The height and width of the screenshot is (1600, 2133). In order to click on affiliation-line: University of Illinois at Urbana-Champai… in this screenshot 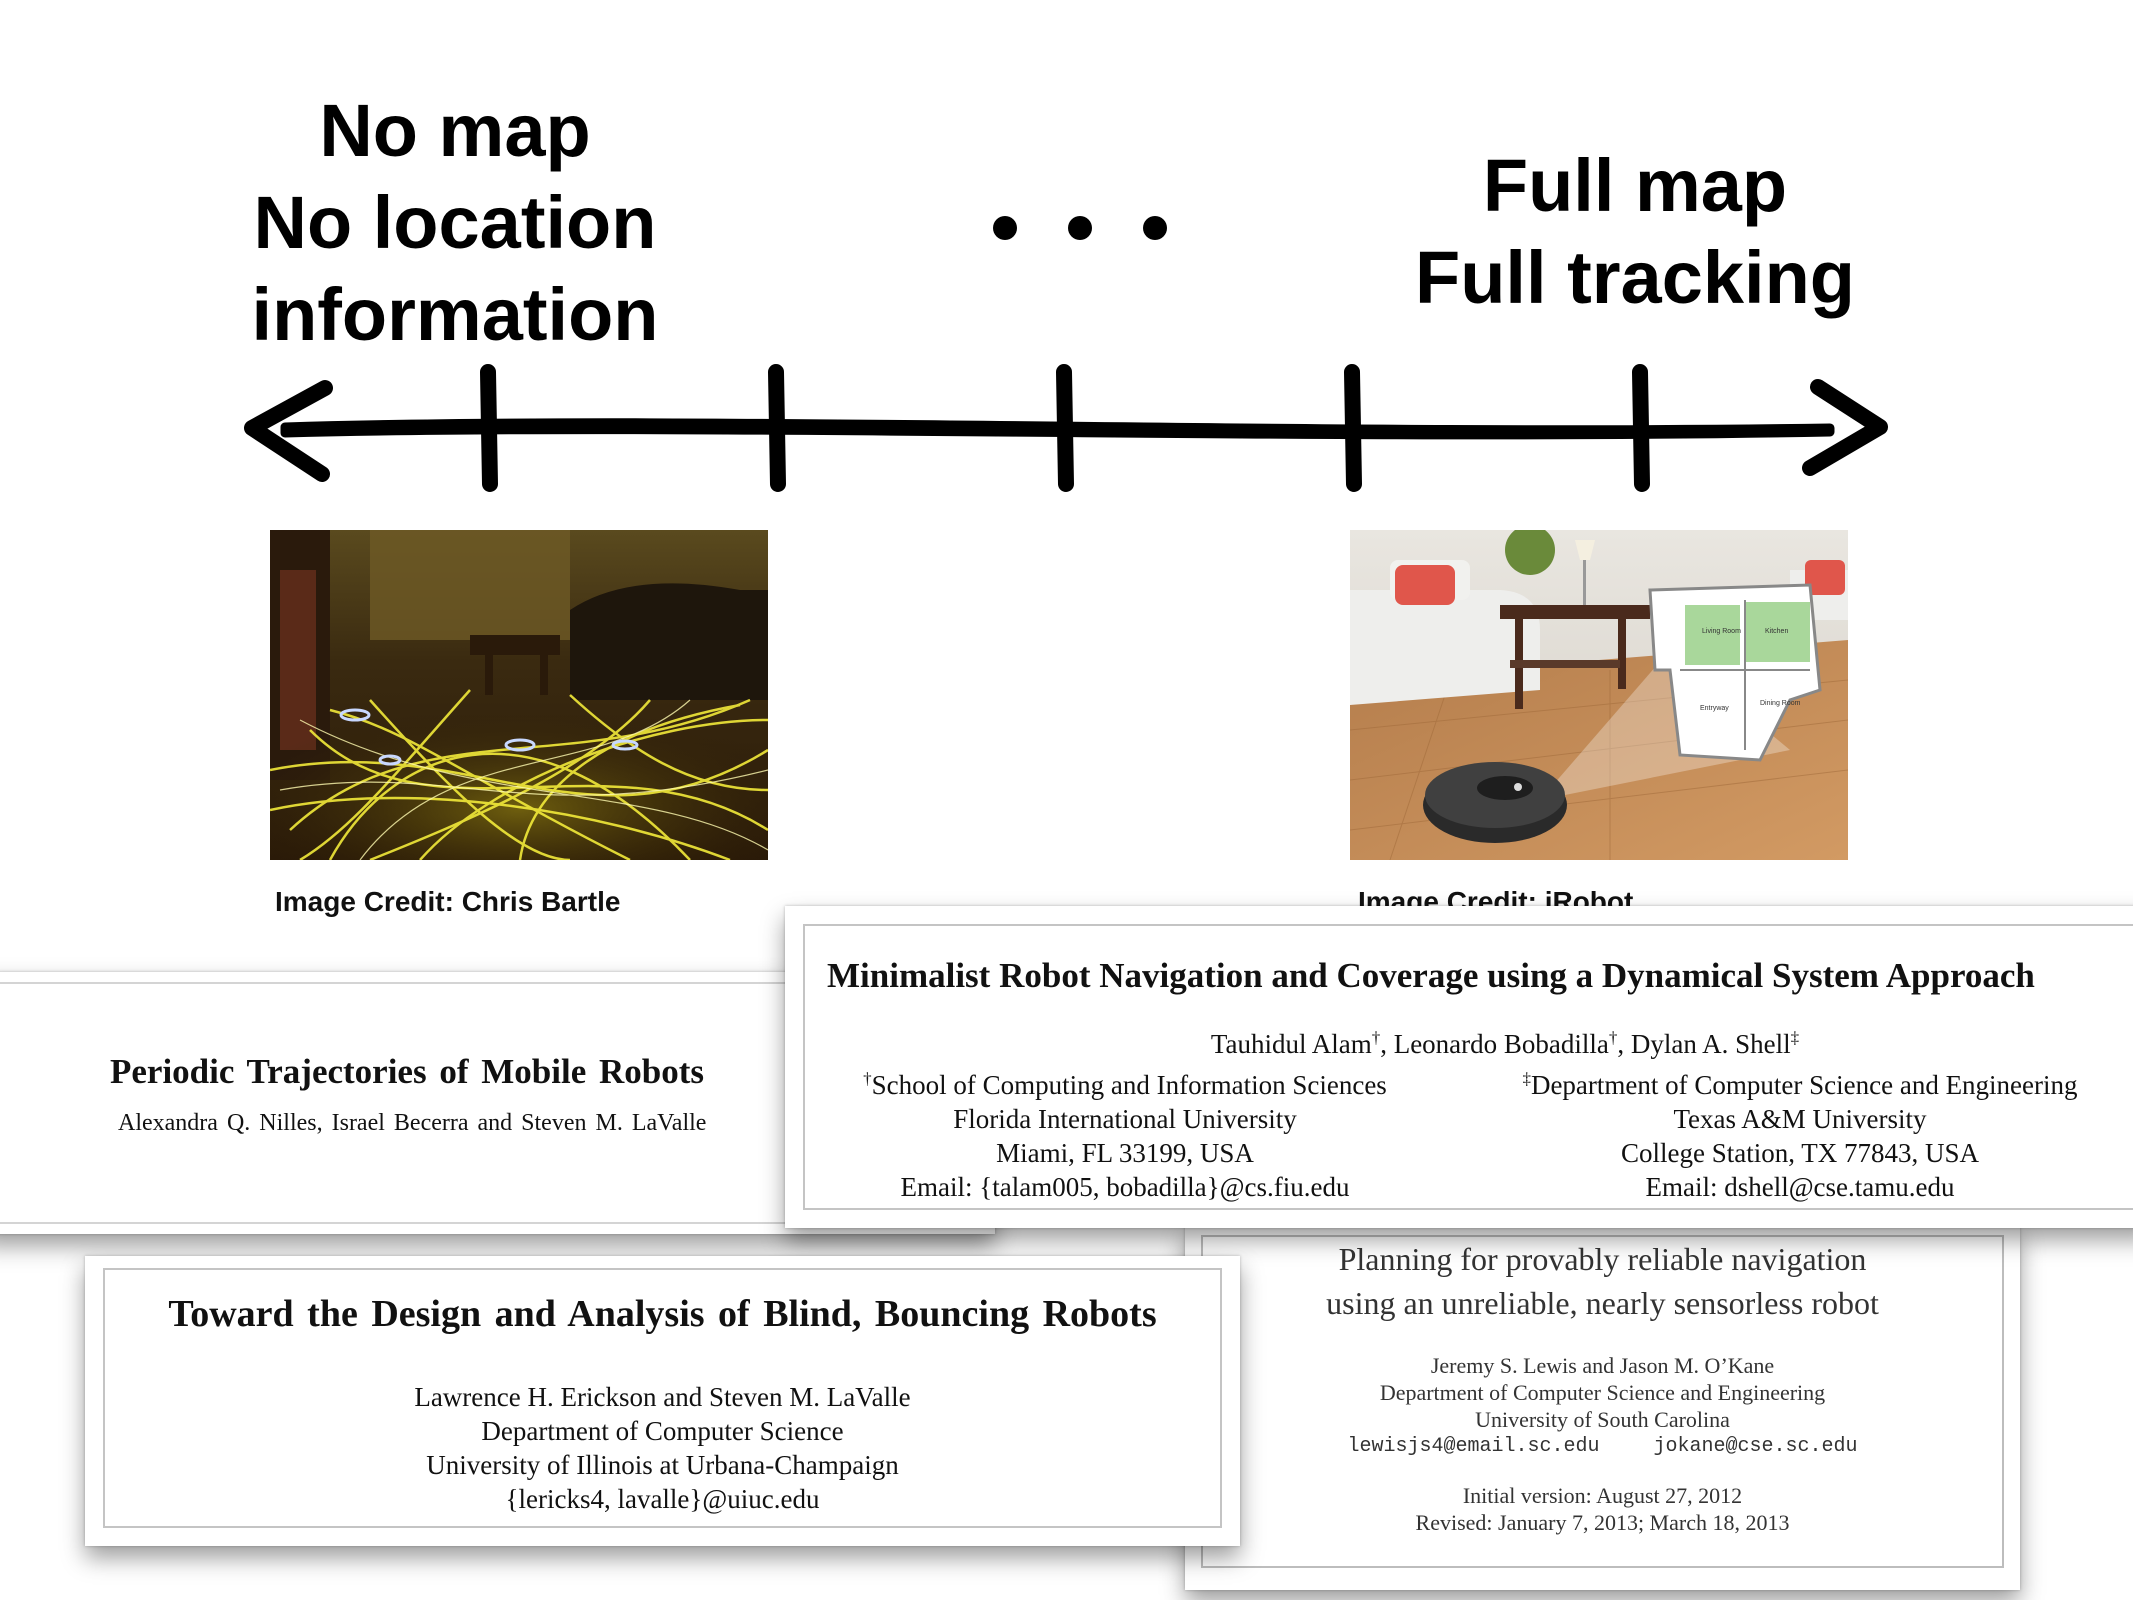, I will do `click(662, 1465)`.